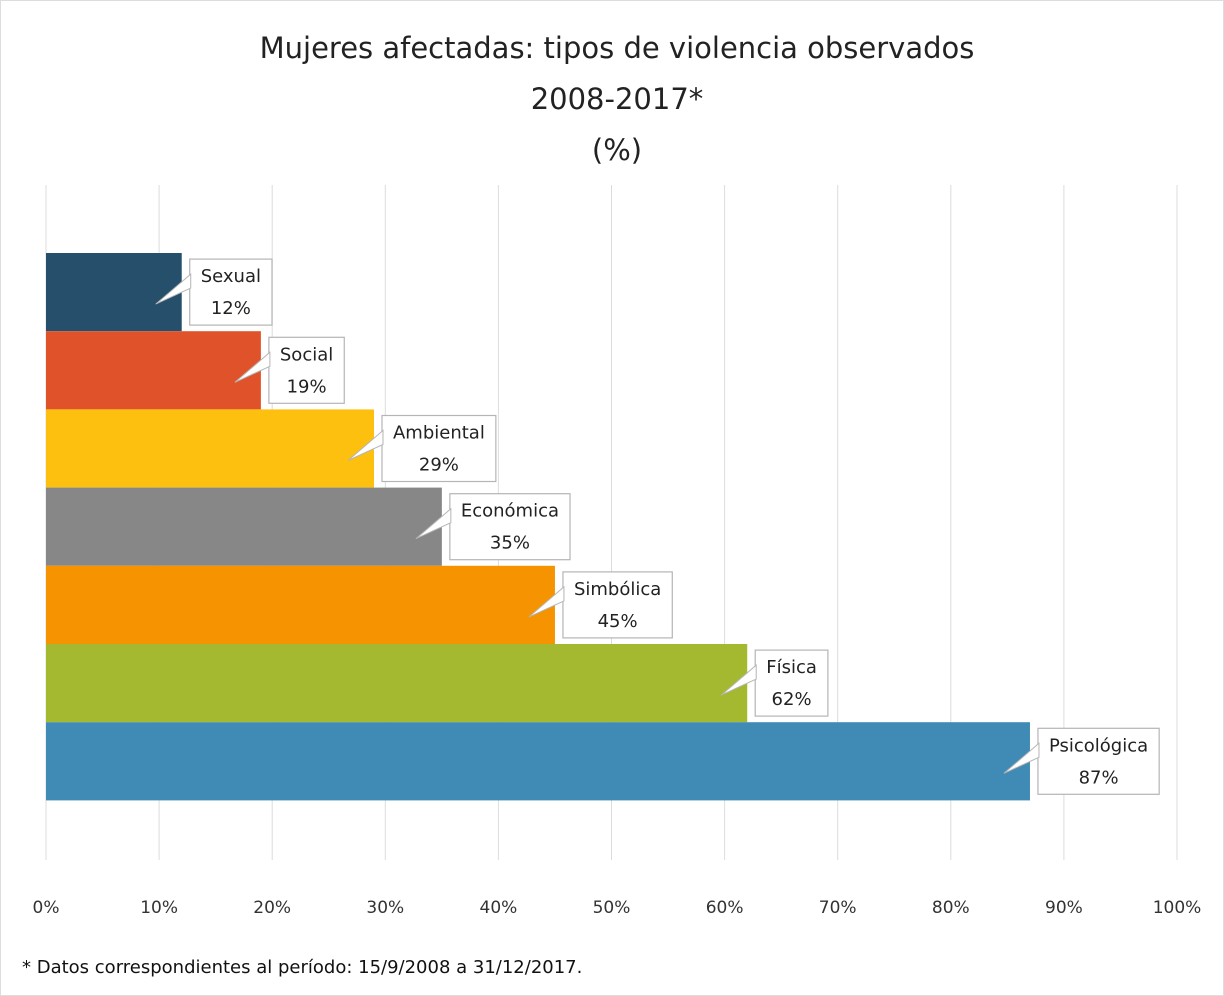 The image size is (1224, 996). What do you see at coordinates (1177, 908) in the screenshot?
I see `x-tick-label: 100%` at bounding box center [1177, 908].